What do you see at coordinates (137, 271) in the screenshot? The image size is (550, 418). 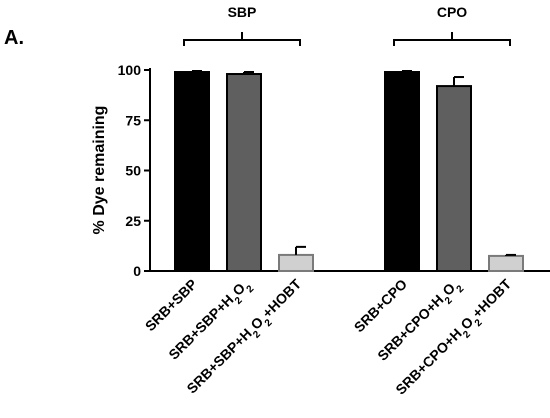 I see `y-tick-label: 0` at bounding box center [137, 271].